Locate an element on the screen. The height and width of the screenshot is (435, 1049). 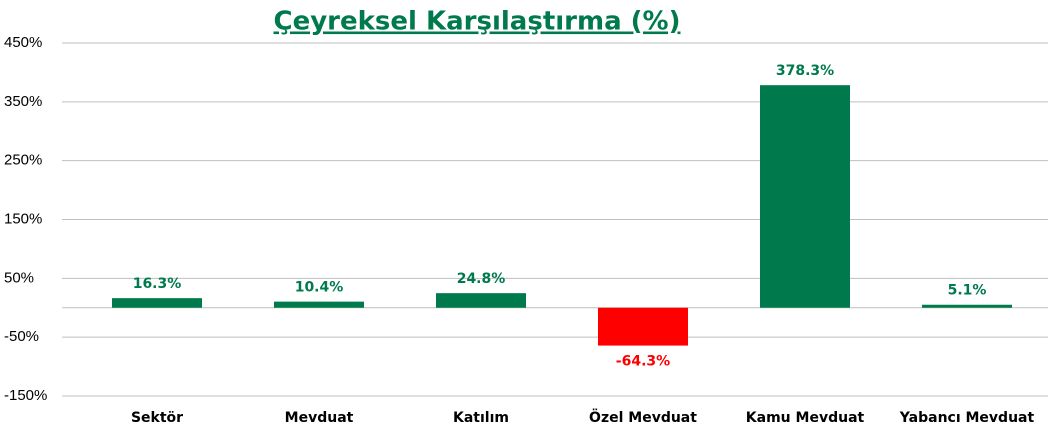
y-tick-label: 250% is located at coordinates (23, 160).